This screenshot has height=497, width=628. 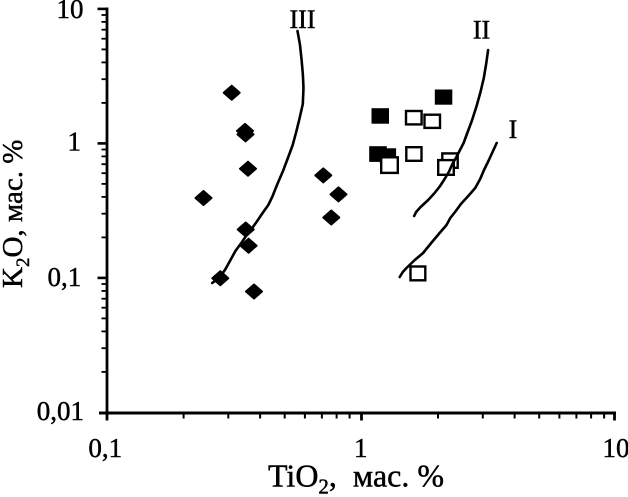 I want to click on svg-text: 0,01, so click(x=60, y=411).